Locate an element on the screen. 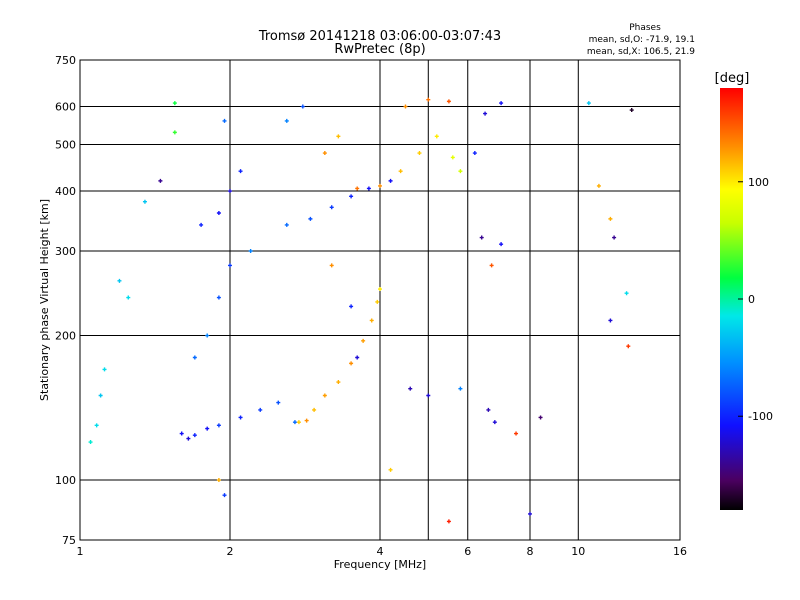  y-tick-label: 100 is located at coordinates (65, 480).